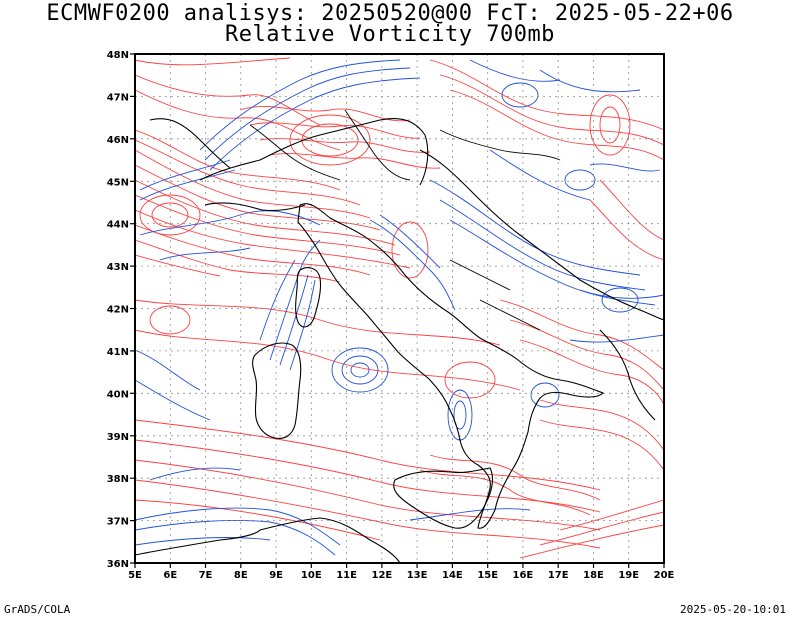 The height and width of the screenshot is (618, 800). What do you see at coordinates (118, 140) in the screenshot?
I see `lat-label: 46N` at bounding box center [118, 140].